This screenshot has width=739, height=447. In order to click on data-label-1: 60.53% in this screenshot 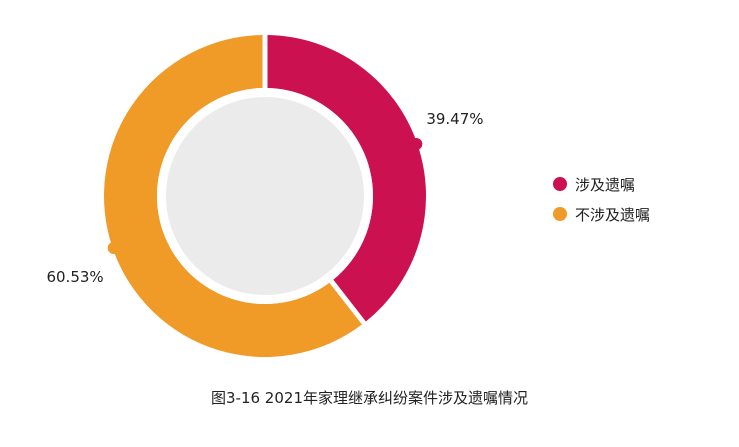, I will do `click(74, 277)`.